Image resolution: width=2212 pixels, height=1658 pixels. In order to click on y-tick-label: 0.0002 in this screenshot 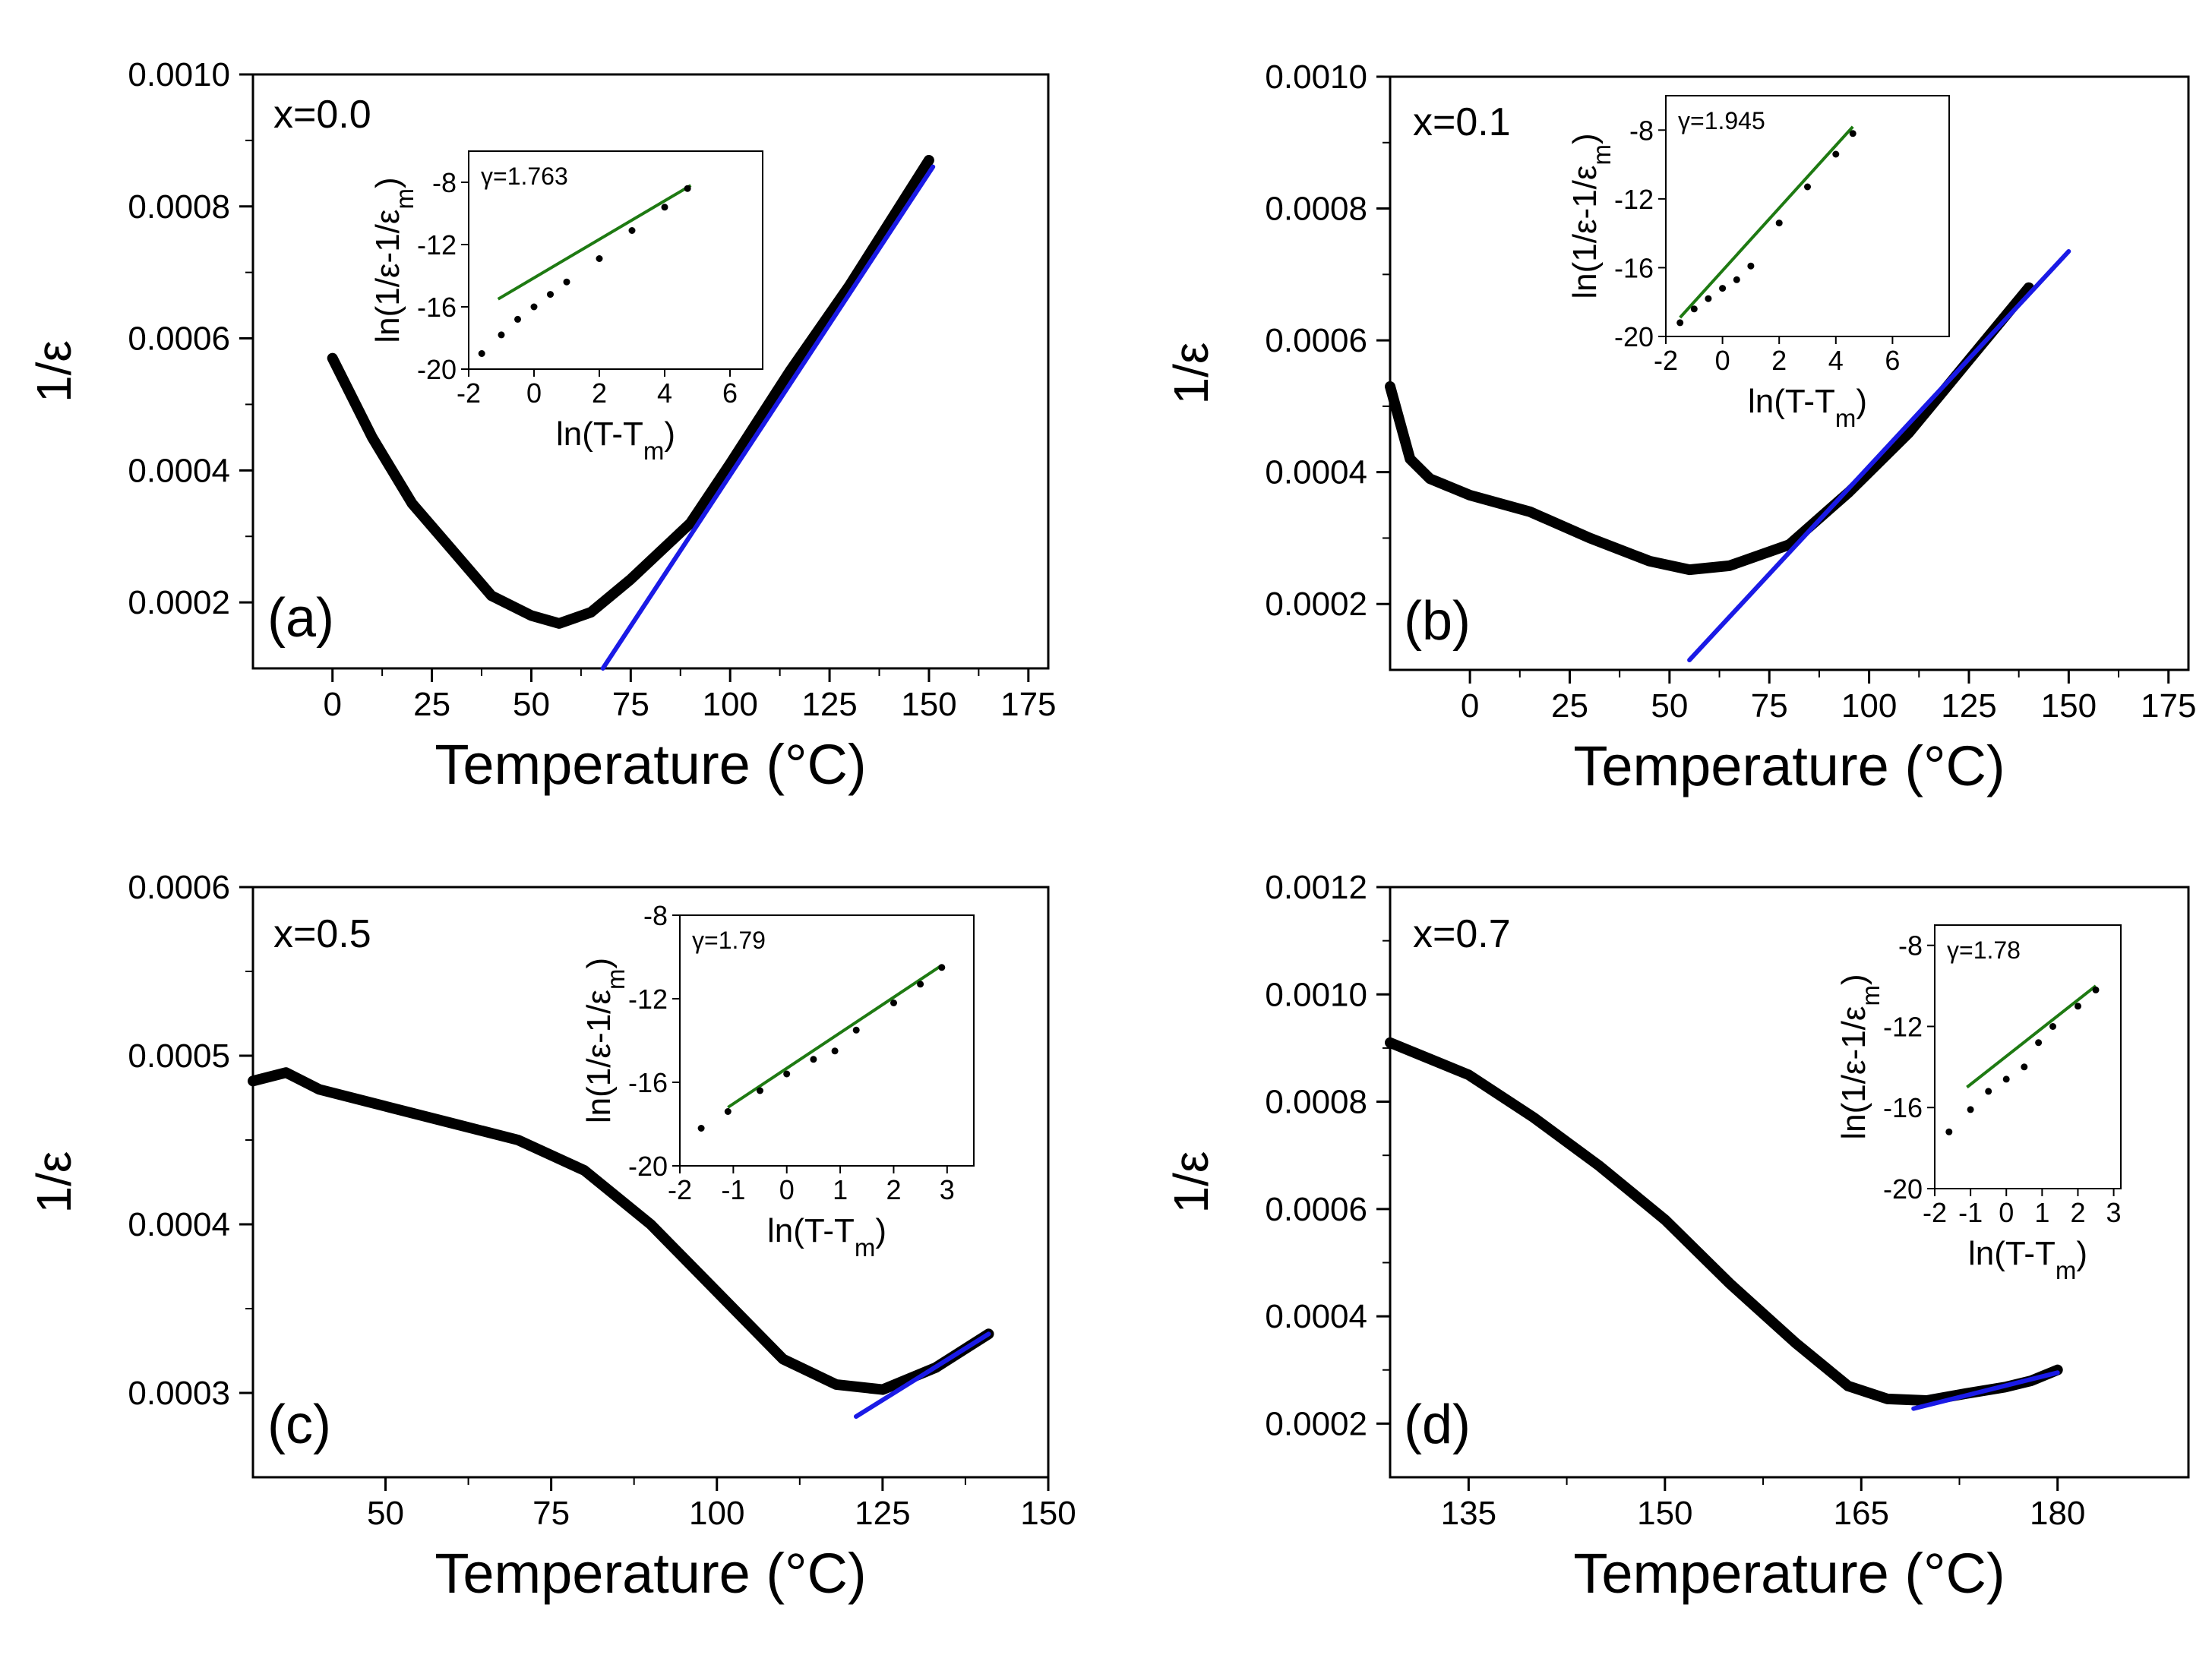, I will do `click(179, 602)`.